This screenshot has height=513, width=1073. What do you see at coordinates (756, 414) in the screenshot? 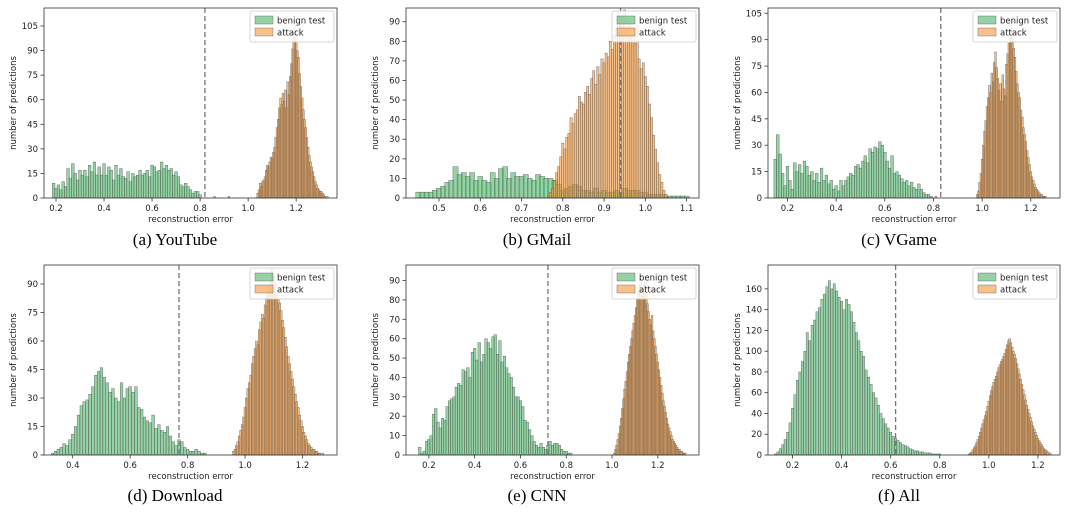
I see `y-tick-label: 40` at bounding box center [756, 414].